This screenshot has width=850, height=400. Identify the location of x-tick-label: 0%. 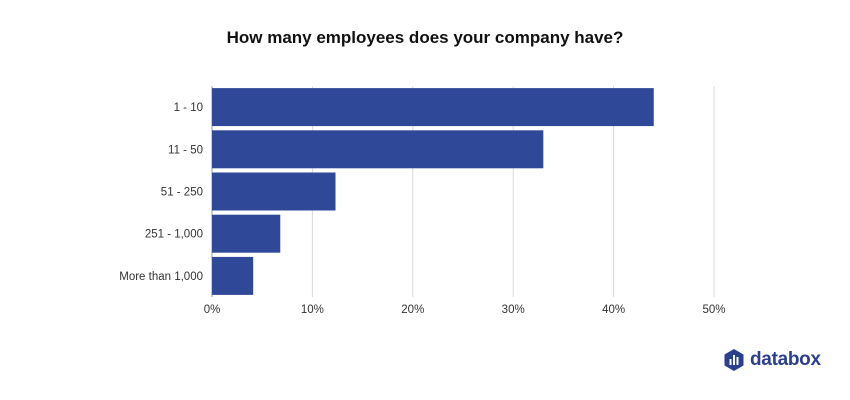
(212, 310).